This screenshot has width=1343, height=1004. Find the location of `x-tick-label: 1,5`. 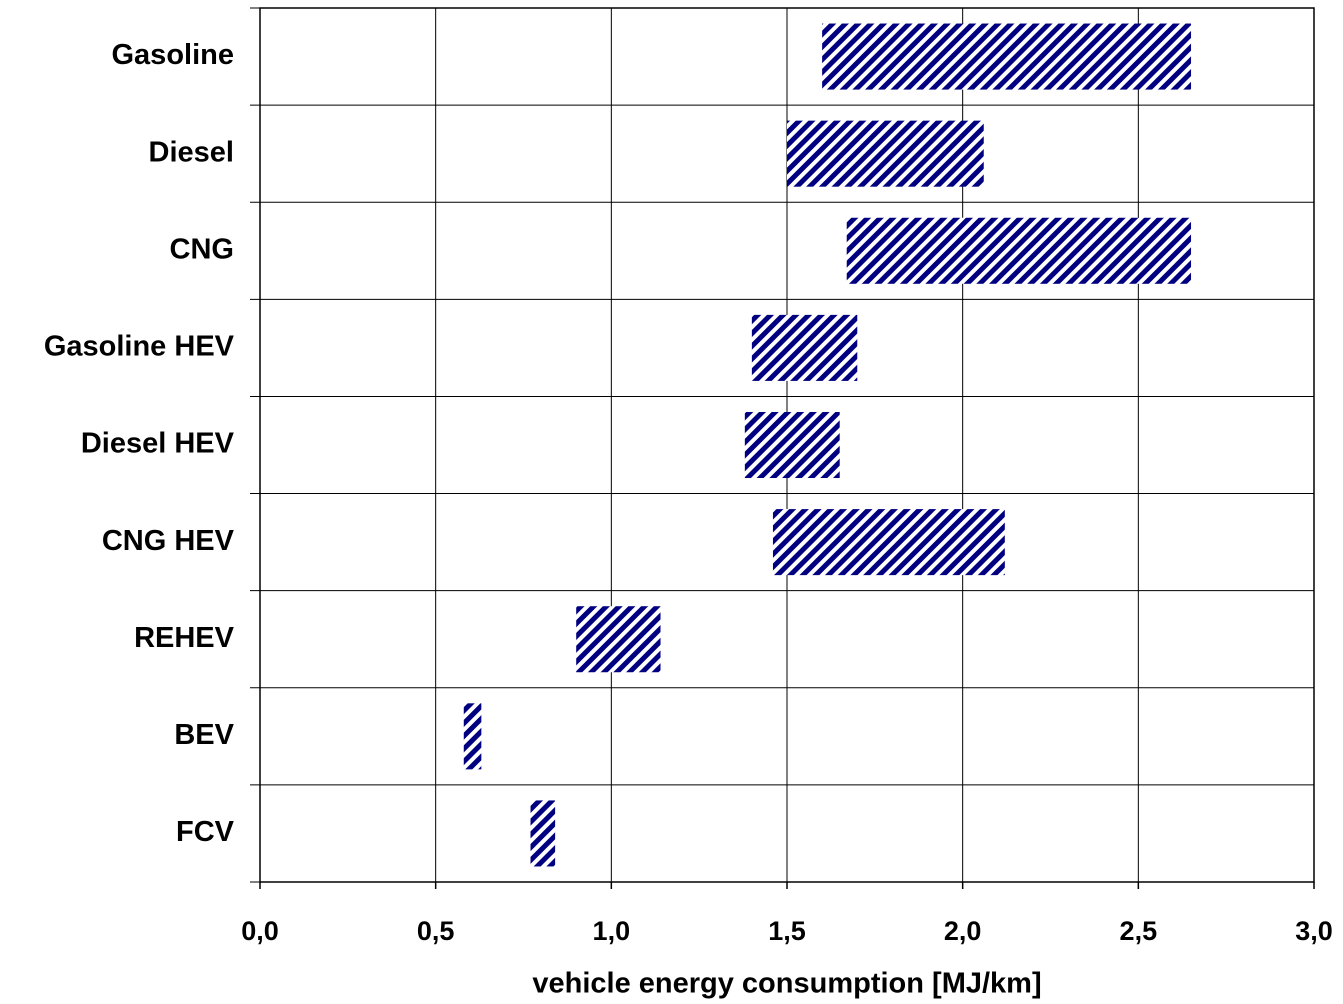

x-tick-label: 1,5 is located at coordinates (787, 931).